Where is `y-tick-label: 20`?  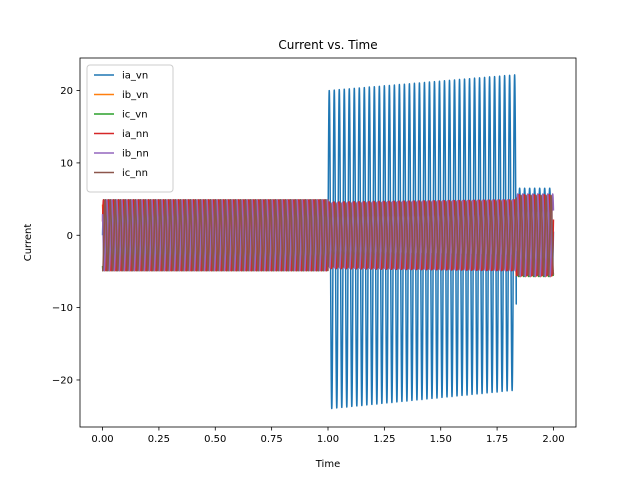 y-tick-label: 20 is located at coordinates (66, 91).